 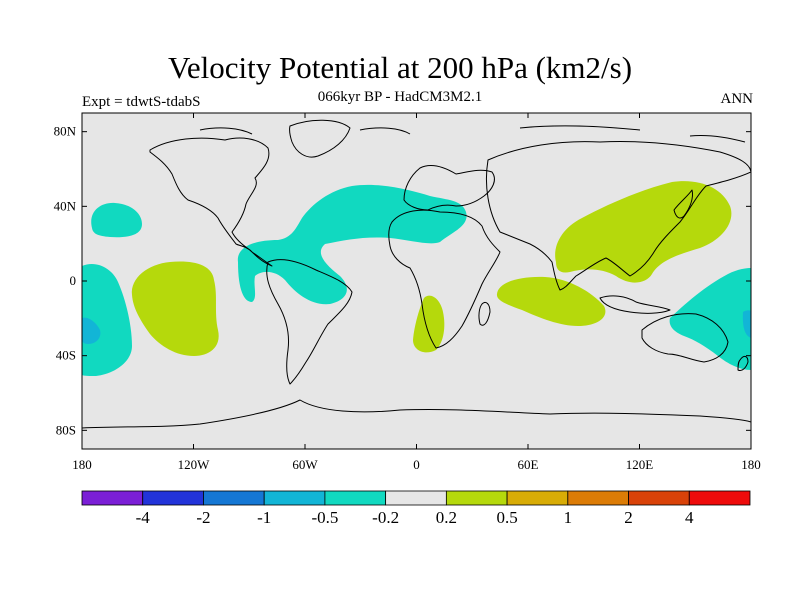 I want to click on colorbar-label: 4, so click(x=689, y=517).